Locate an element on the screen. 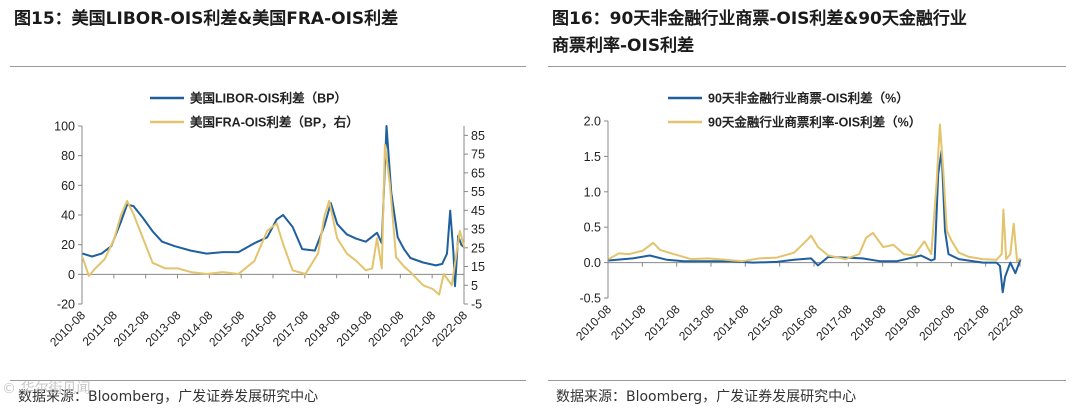 This screenshot has height=412, width=1080. x-tick-label: 2021-08 is located at coordinates (971, 322).